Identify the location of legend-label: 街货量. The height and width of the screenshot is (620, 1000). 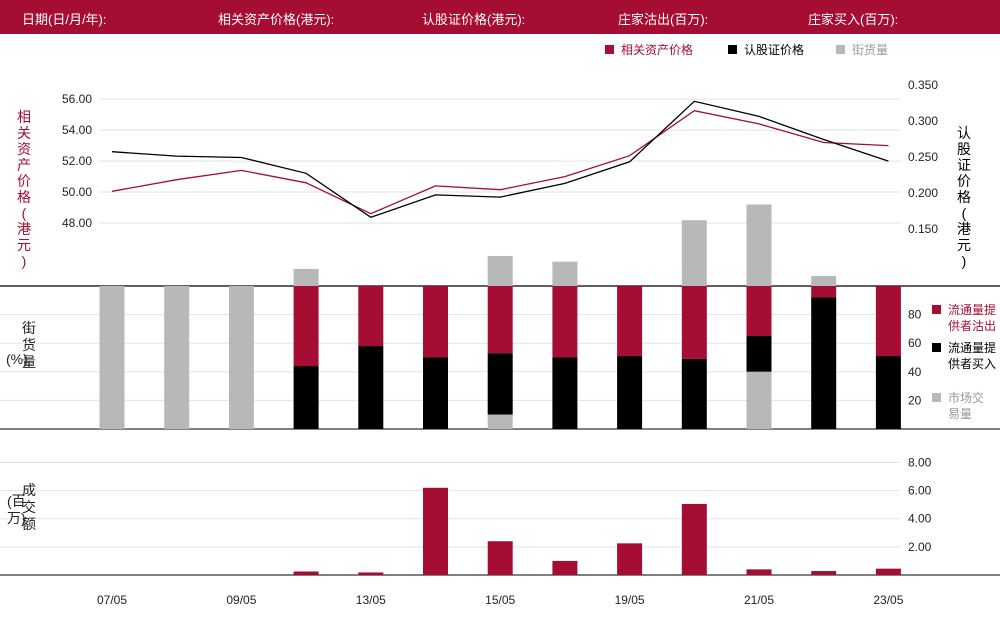
(870, 49).